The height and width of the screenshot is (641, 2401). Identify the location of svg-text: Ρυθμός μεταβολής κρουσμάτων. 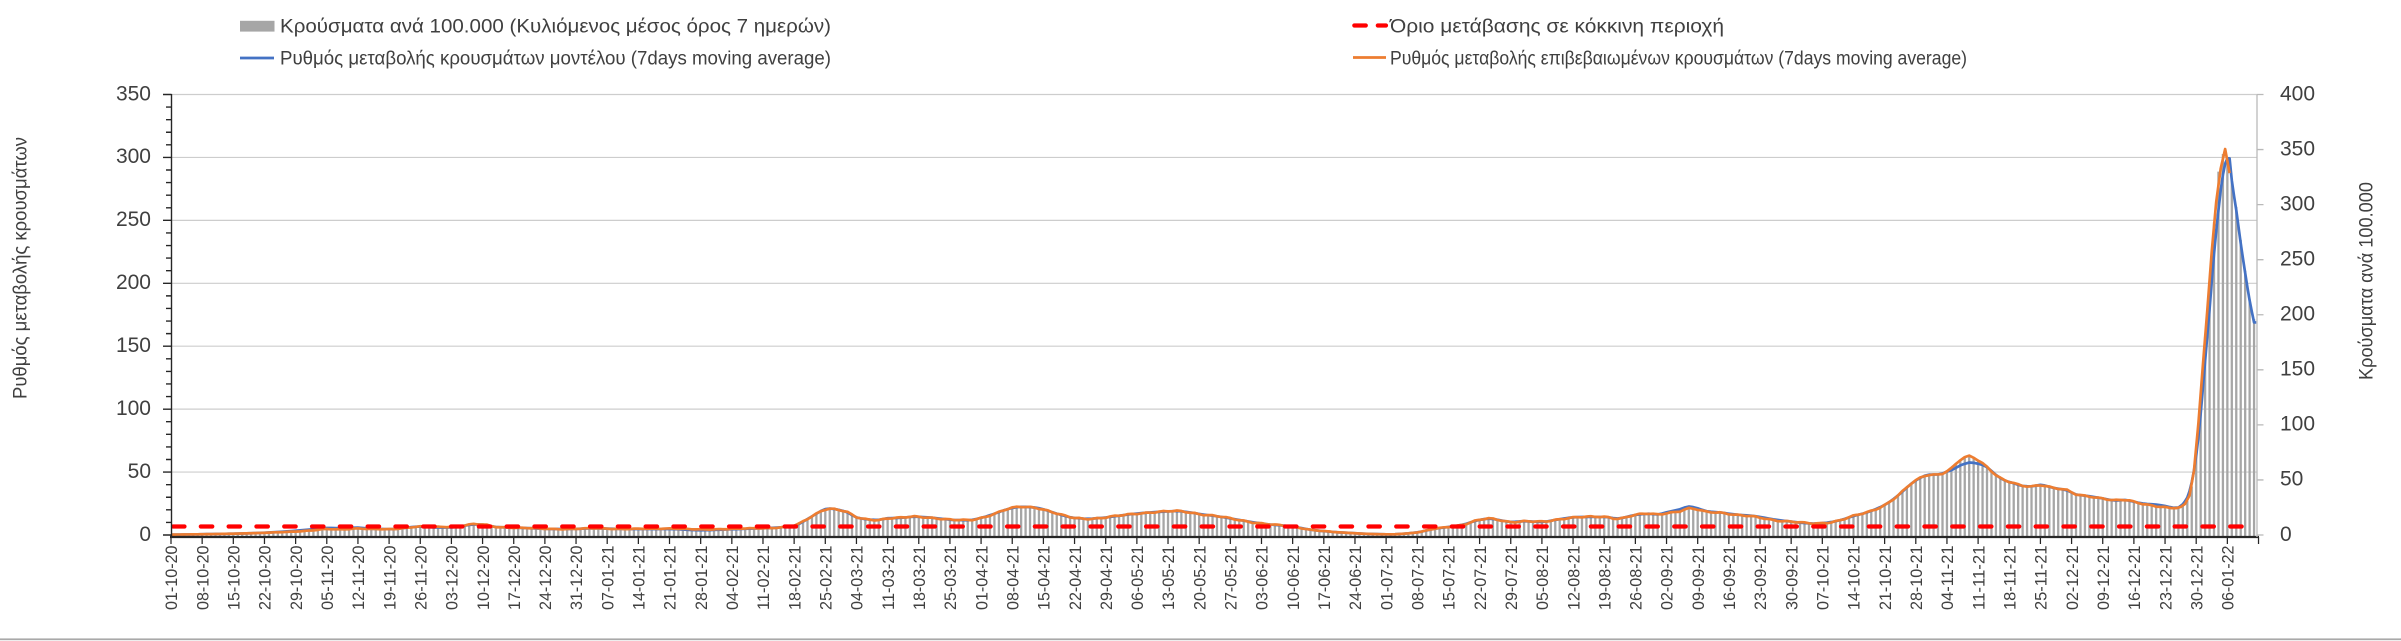
(21, 268).